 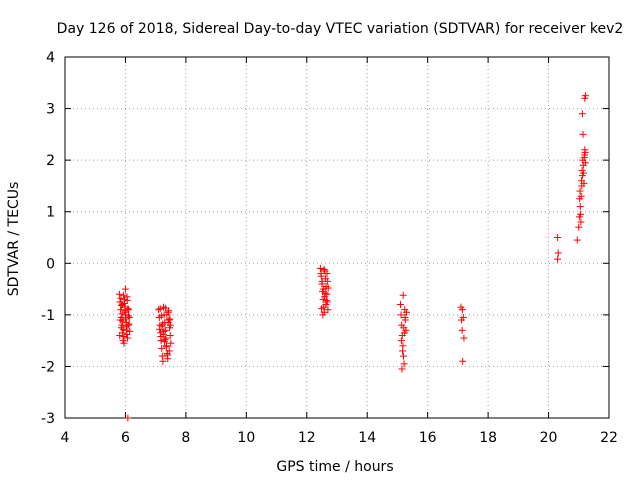 I want to click on x-axis-label: GPS time / hours, so click(x=334, y=467).